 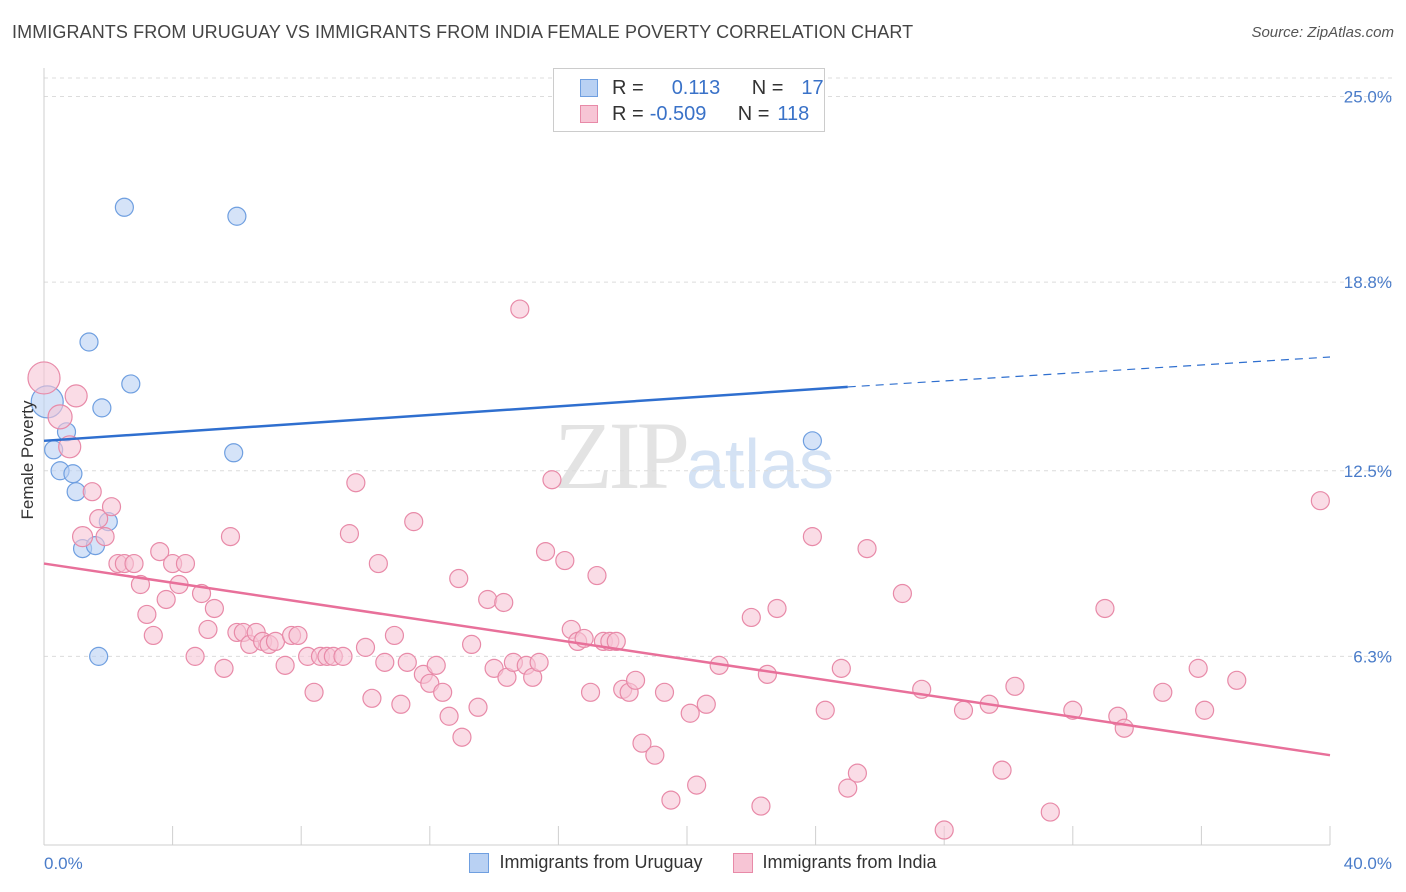 I want to click on legend-n-value: 17, so click(x=812, y=87).